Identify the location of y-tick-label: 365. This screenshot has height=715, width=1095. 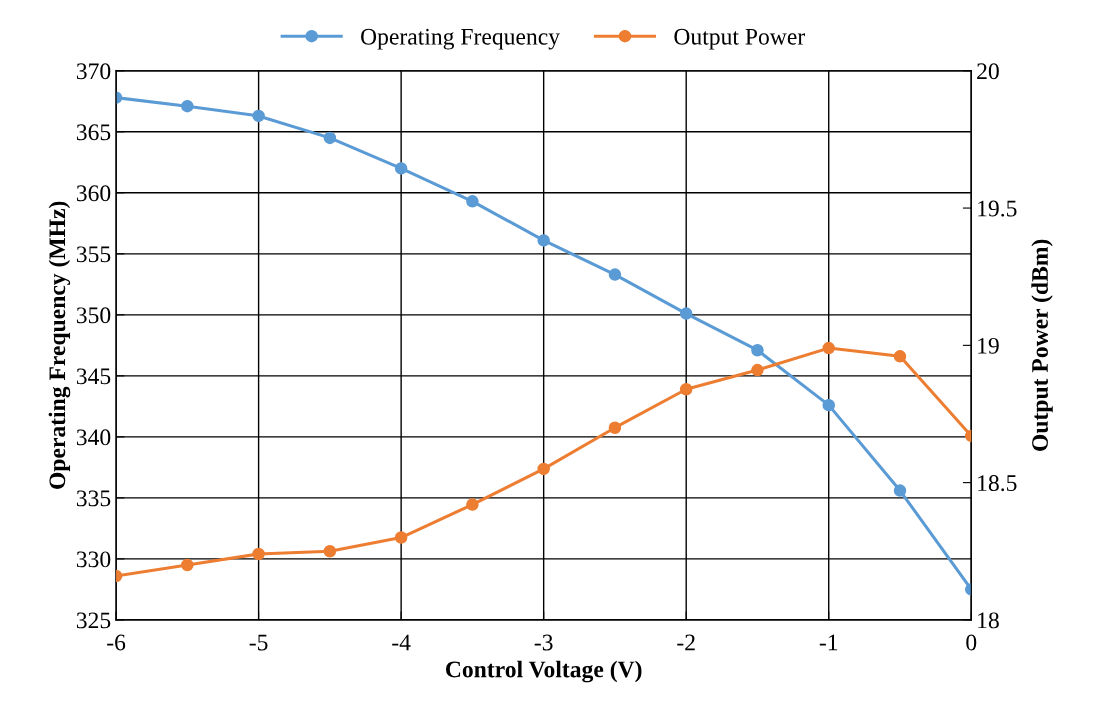
(93, 132).